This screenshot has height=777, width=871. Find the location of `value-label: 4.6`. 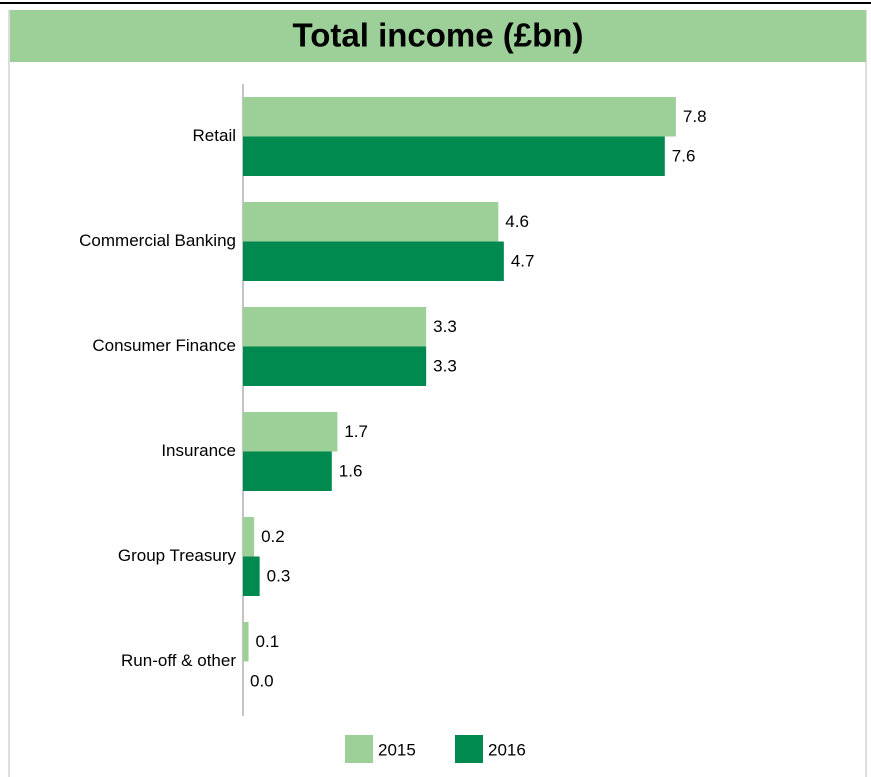

value-label: 4.6 is located at coordinates (517, 221).